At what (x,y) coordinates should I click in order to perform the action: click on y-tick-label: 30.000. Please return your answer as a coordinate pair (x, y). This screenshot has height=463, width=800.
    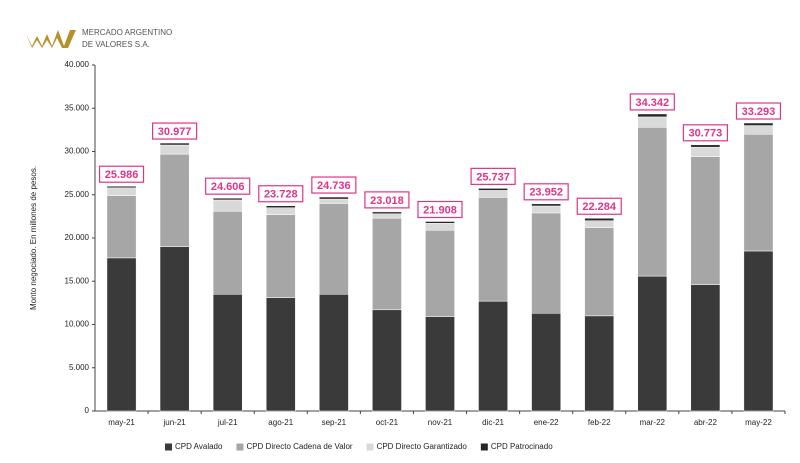
    Looking at the image, I should click on (77, 151).